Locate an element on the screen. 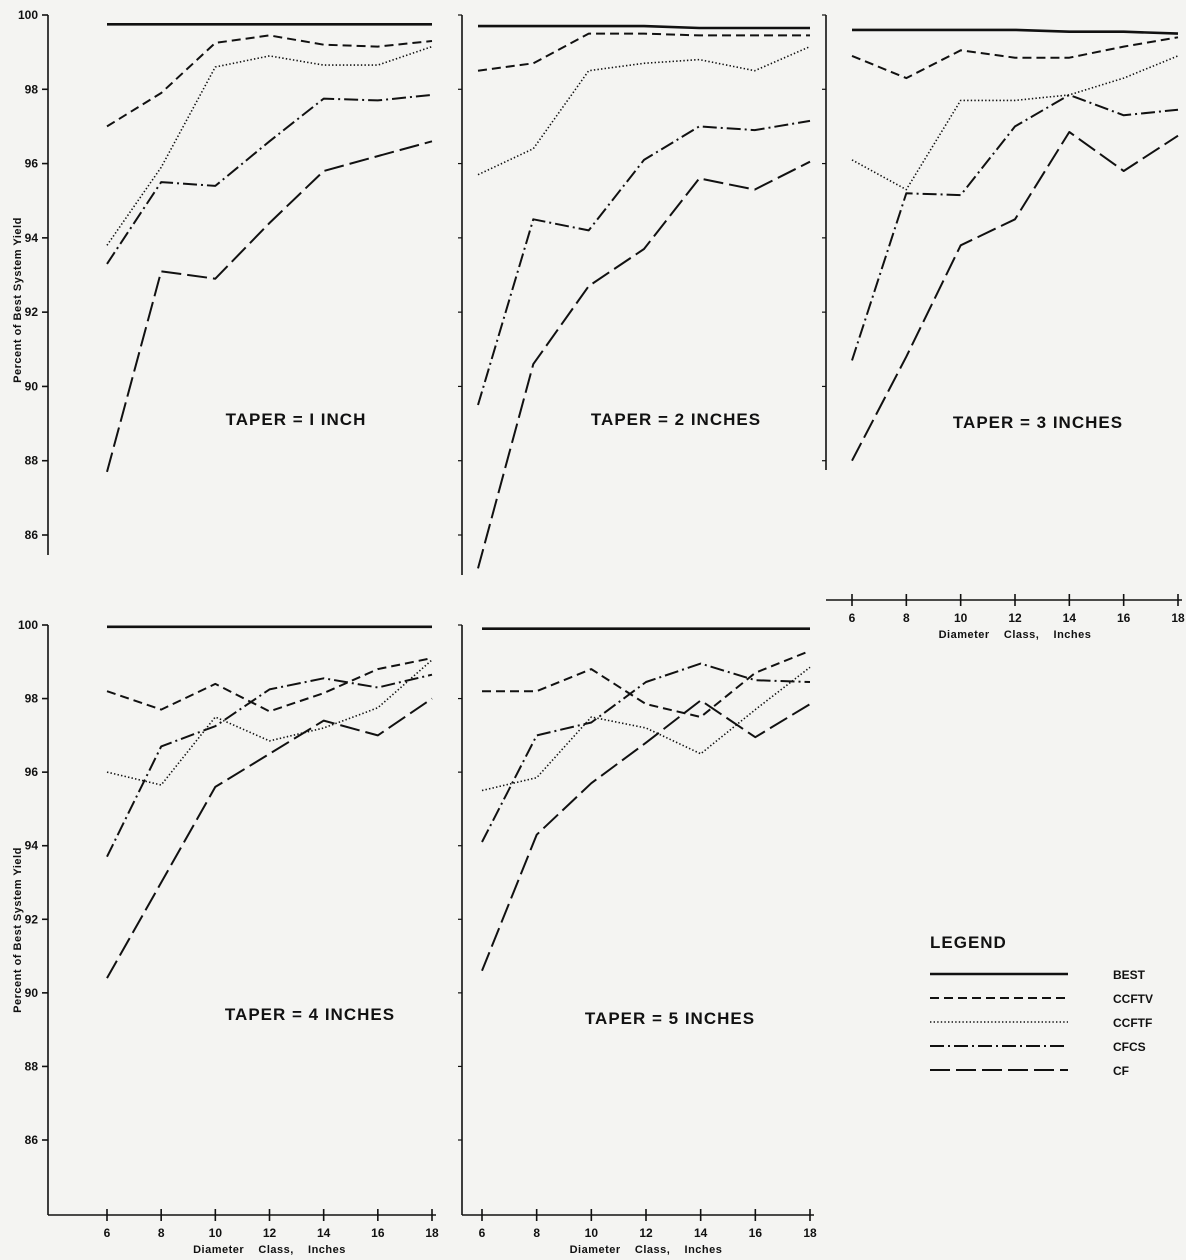 The height and width of the screenshot is (1260, 1186). legend-label-cf: CF is located at coordinates (1121, 1071).